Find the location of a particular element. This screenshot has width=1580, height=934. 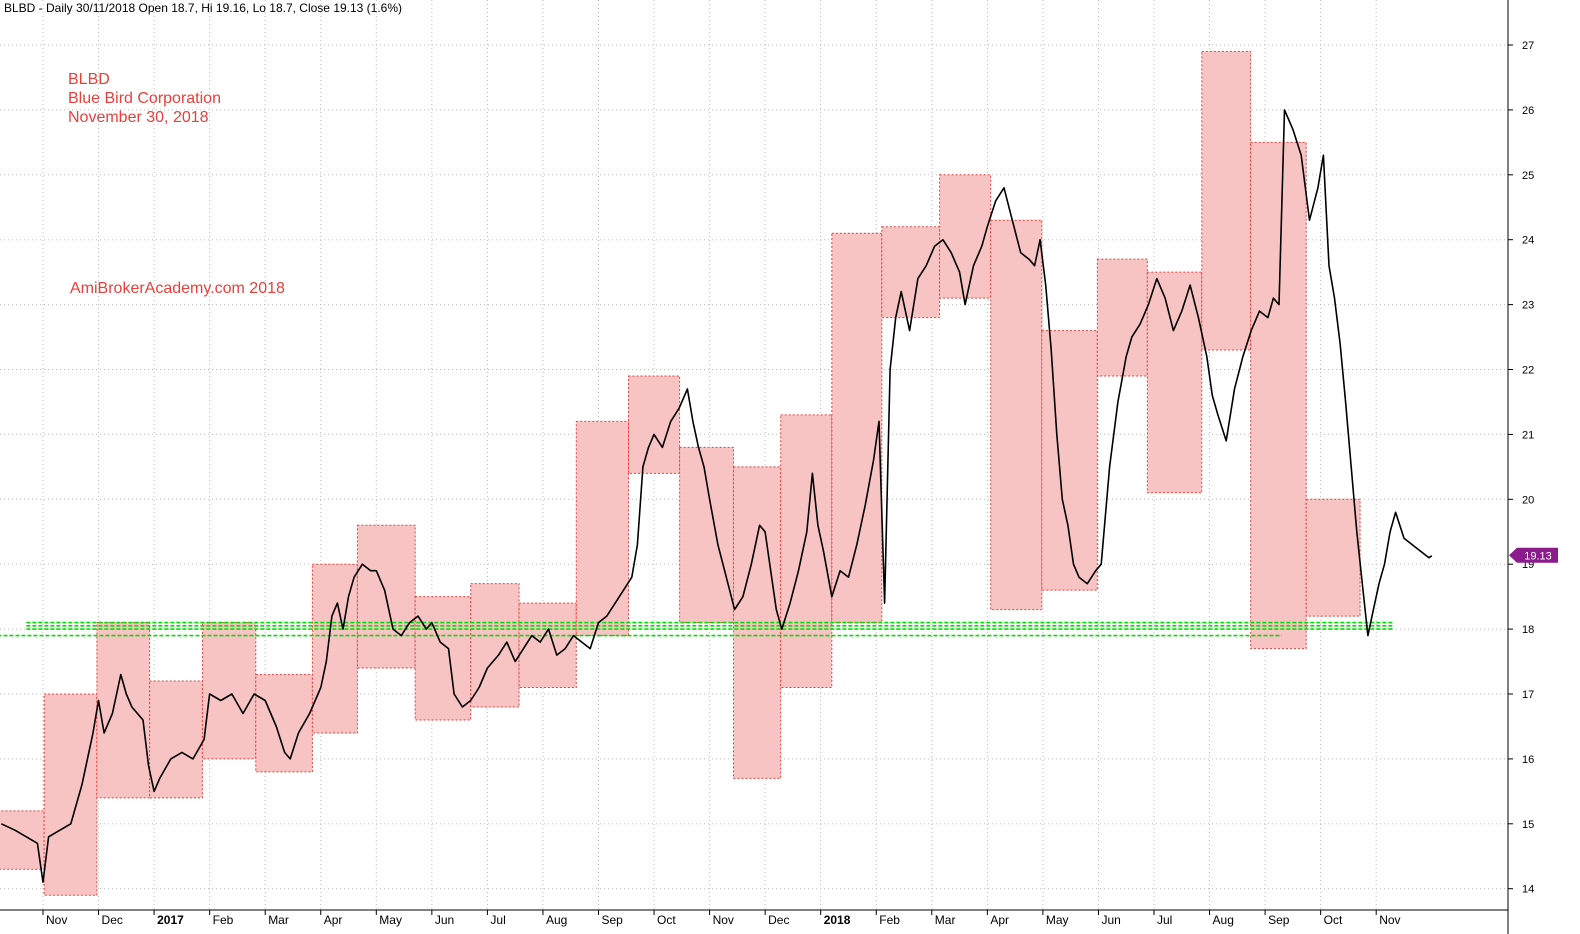

last-price-tag: 19.13 is located at coordinates (1533, 555).